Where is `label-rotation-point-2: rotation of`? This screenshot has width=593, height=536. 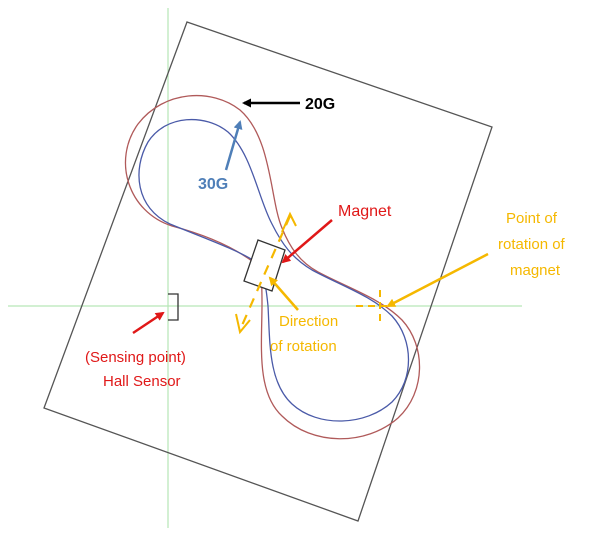
label-rotation-point-2: rotation of is located at coordinates (532, 244).